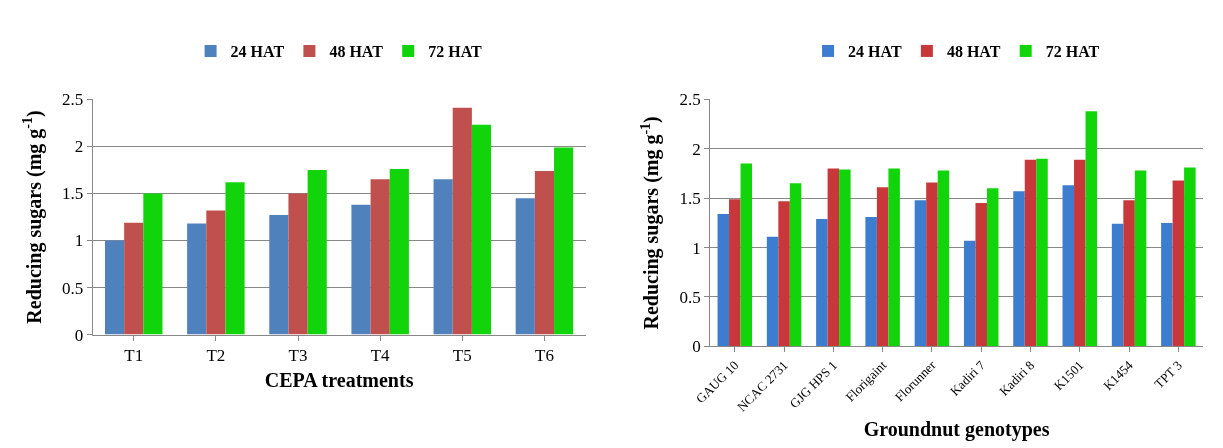 The image size is (1223, 448). Describe the element at coordinates (339, 379) in the screenshot. I see `x-axis-title: CEPA treatments` at that location.